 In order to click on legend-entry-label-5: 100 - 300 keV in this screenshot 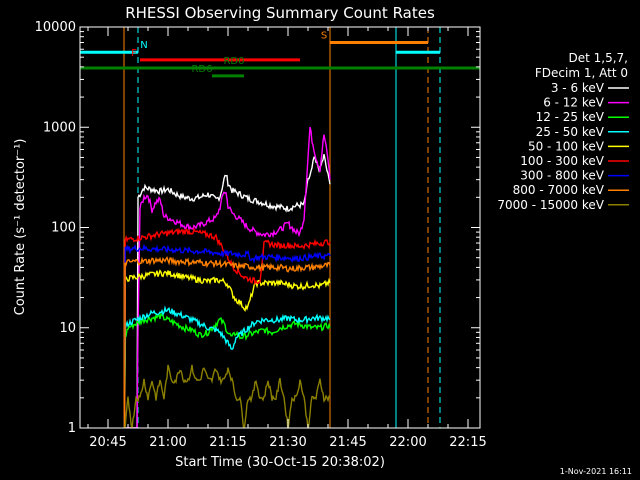, I will do `click(562, 161)`.